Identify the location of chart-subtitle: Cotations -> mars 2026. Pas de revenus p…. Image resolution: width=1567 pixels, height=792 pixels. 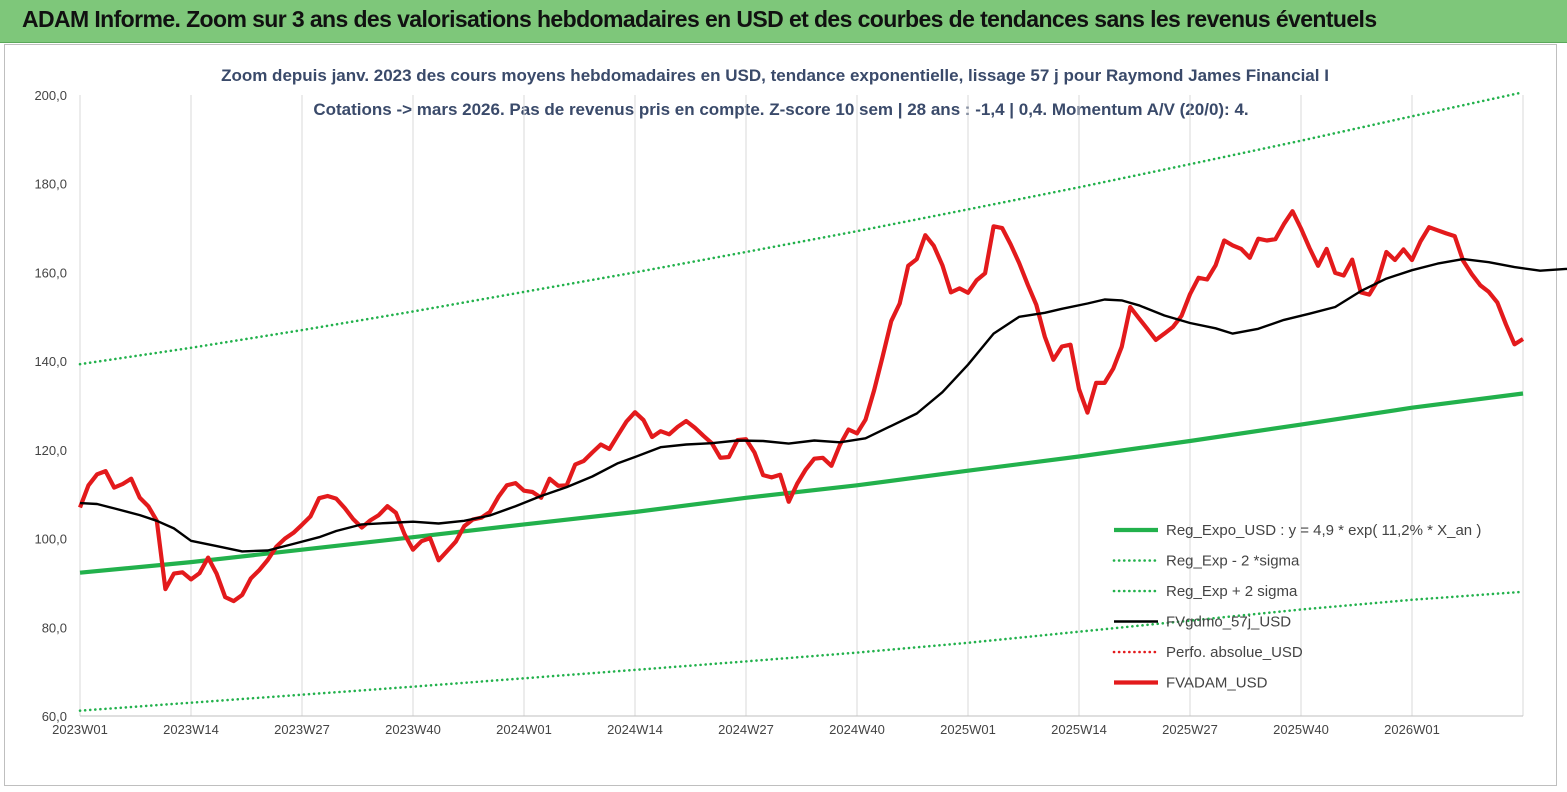
(780, 109).